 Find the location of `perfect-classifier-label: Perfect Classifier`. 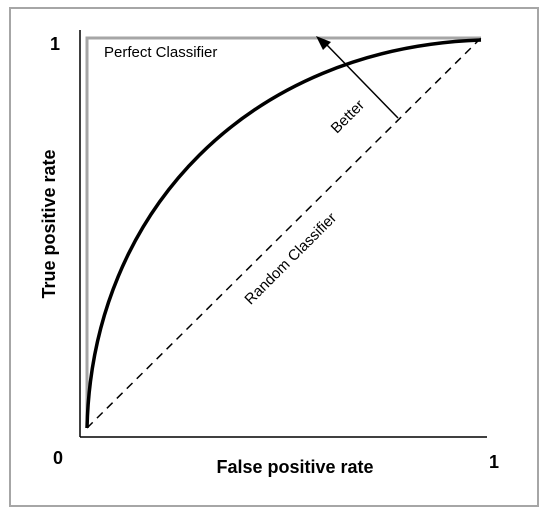

perfect-classifier-label: Perfect Classifier is located at coordinates (160, 52).